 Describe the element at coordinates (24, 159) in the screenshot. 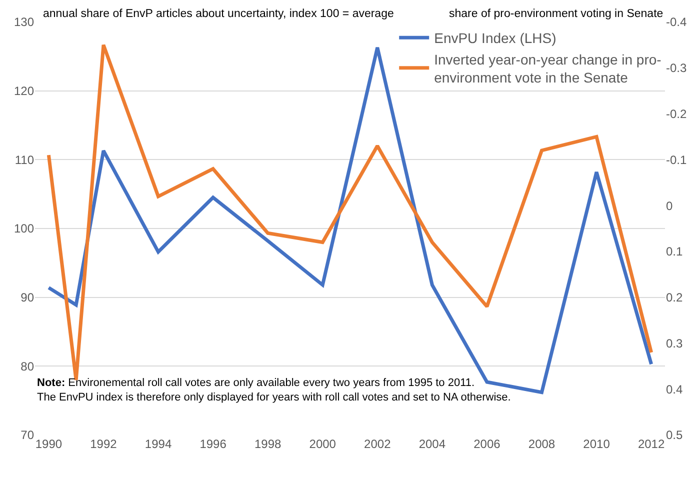

I see `y-tick-label: 110` at that location.